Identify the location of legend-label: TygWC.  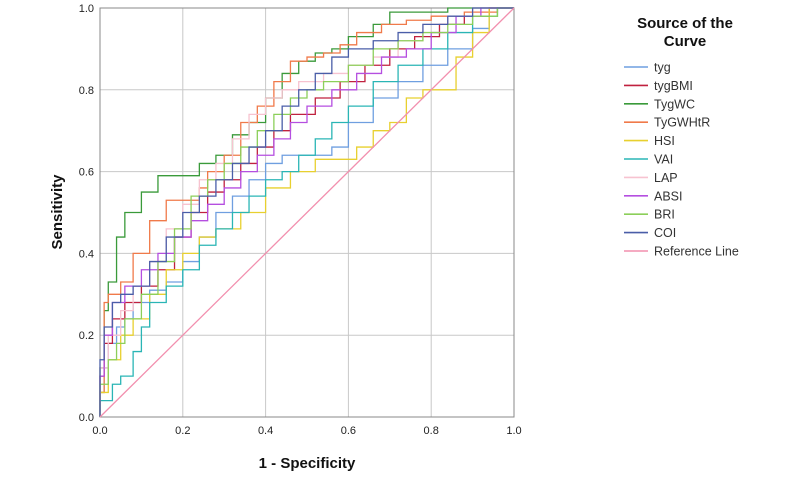
(674, 104).